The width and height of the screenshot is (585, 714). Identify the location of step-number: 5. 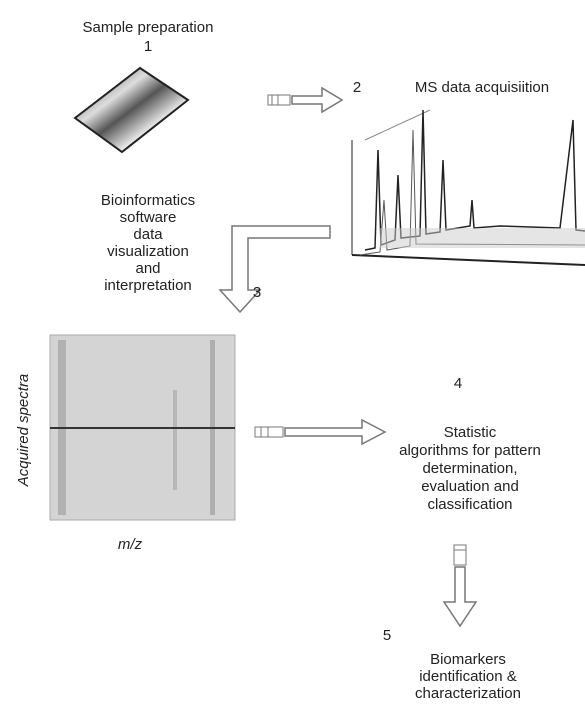
(387, 635).